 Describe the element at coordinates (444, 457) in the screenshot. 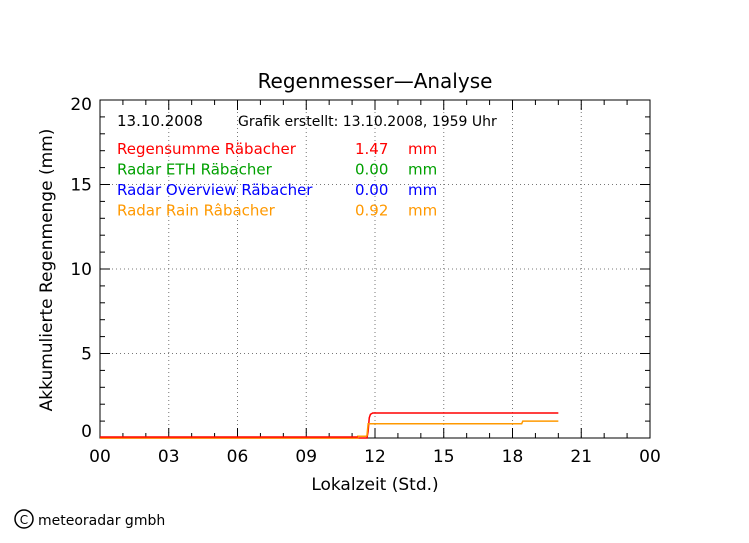

I see `x-tick-label: 15` at that location.